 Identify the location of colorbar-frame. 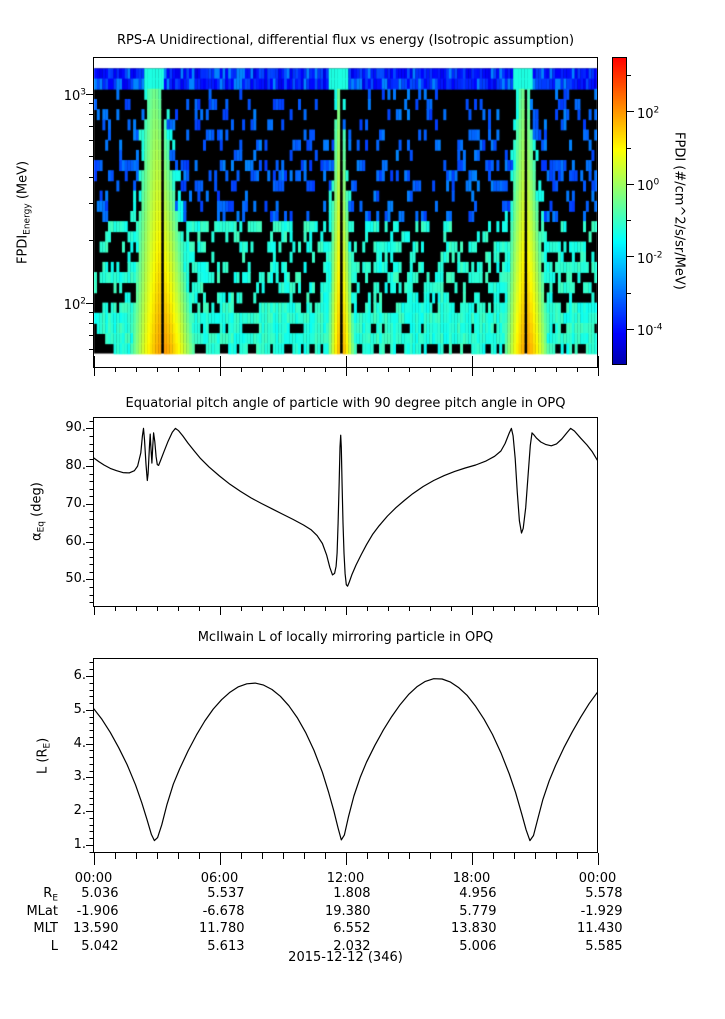
(619, 211).